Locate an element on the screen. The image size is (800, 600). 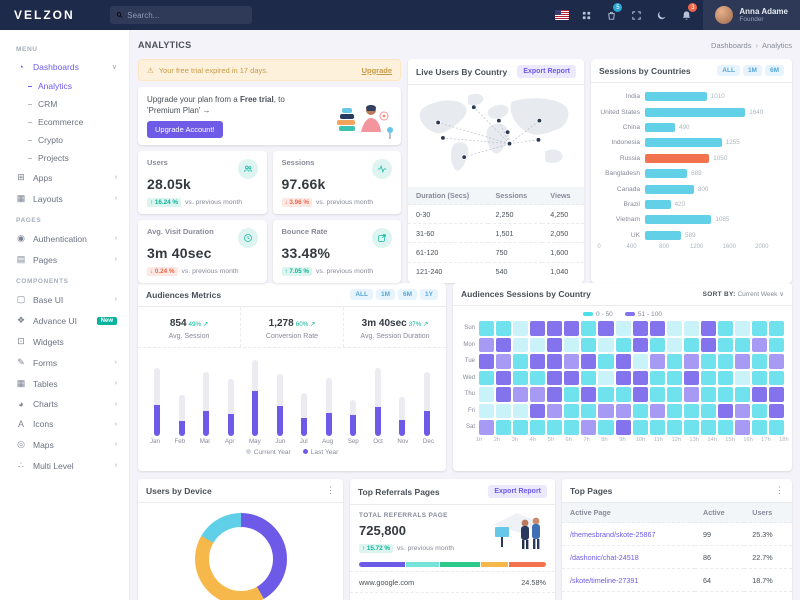
page-link: /skote/timeline-27391 is located at coordinates (629, 580).